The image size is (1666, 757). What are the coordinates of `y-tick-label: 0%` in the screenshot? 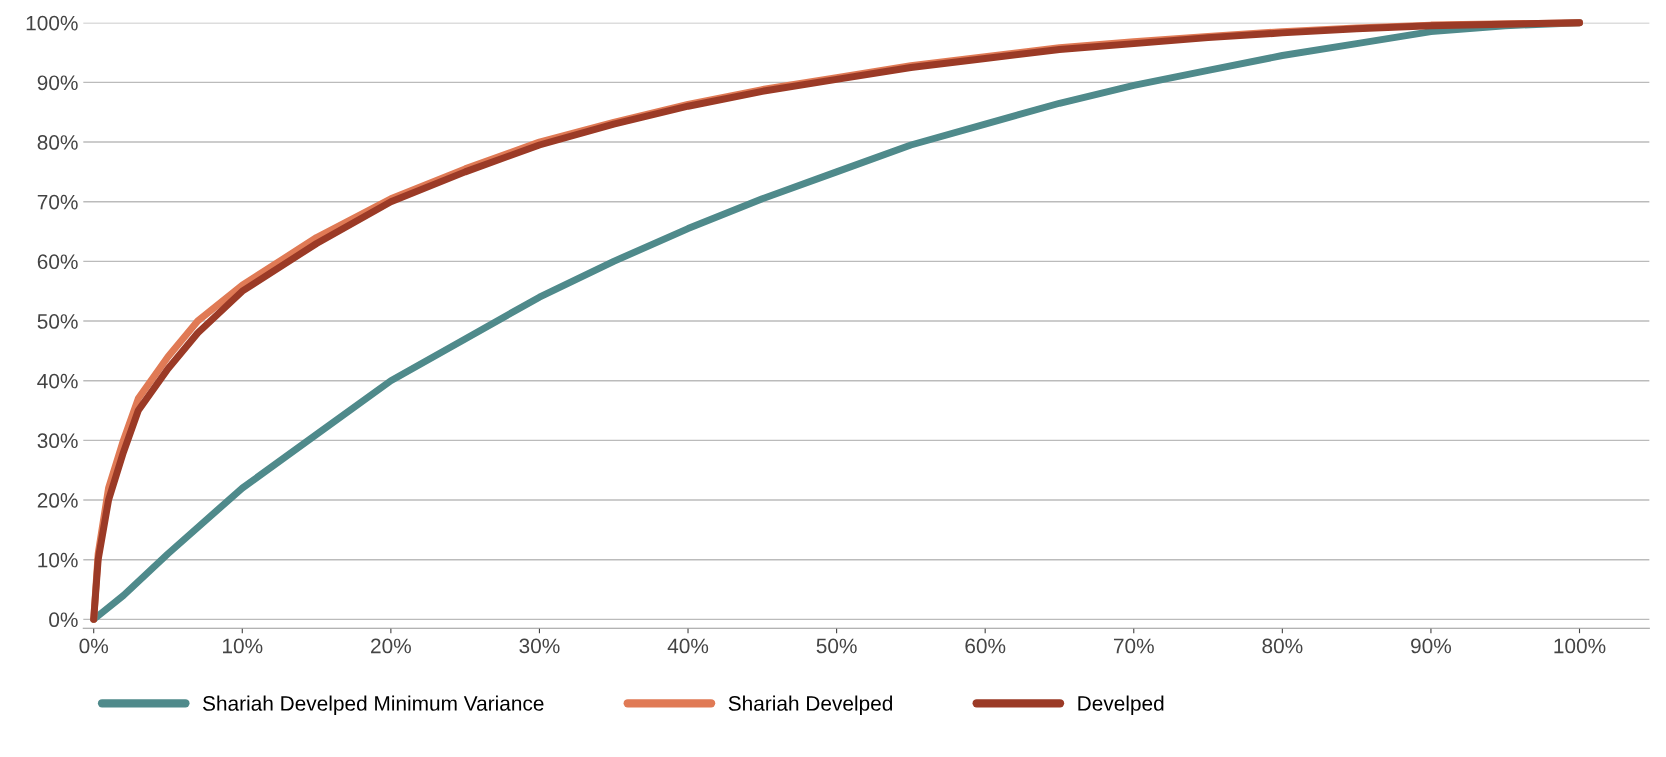 It's located at (63, 620).